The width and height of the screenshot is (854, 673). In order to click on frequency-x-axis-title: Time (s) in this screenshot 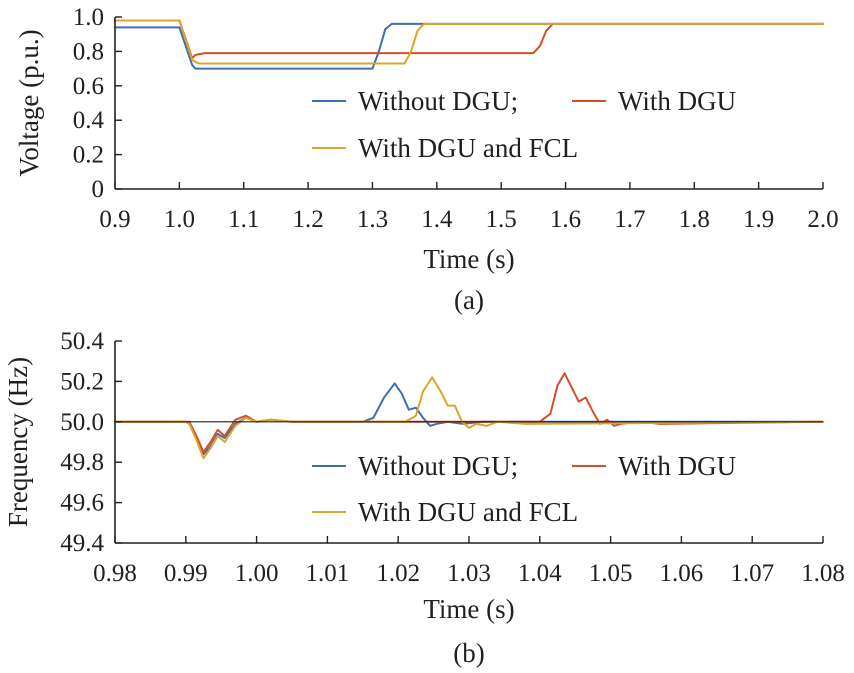, I will do `click(468, 609)`.